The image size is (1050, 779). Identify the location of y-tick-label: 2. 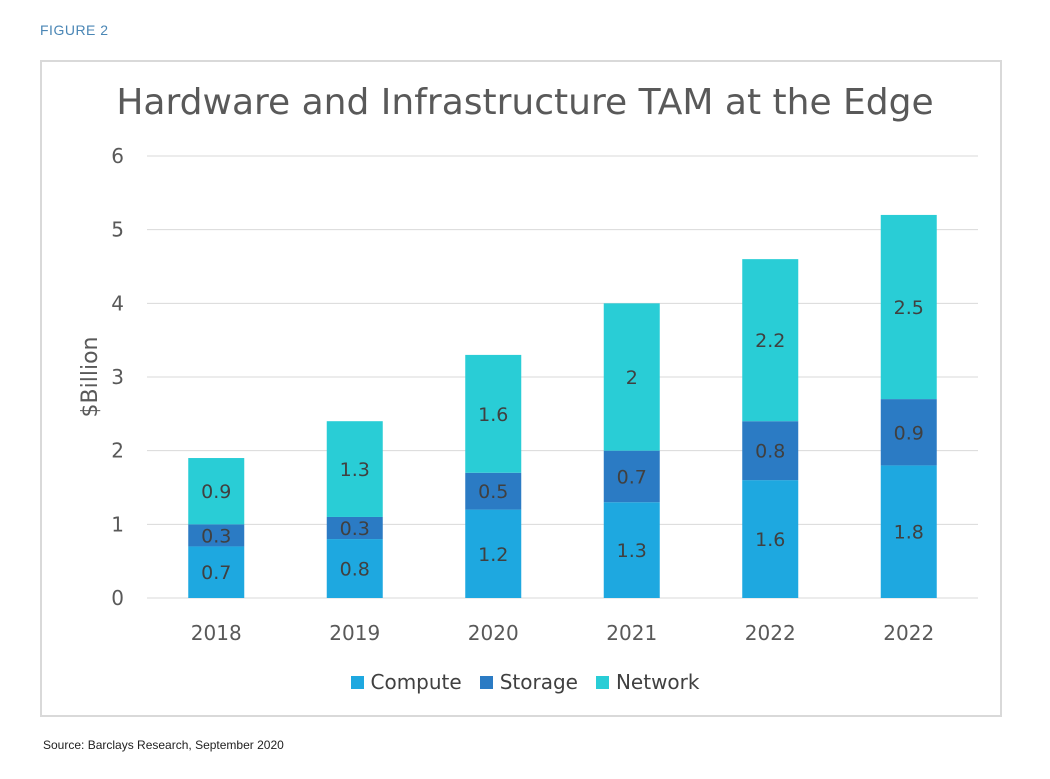
(117, 451).